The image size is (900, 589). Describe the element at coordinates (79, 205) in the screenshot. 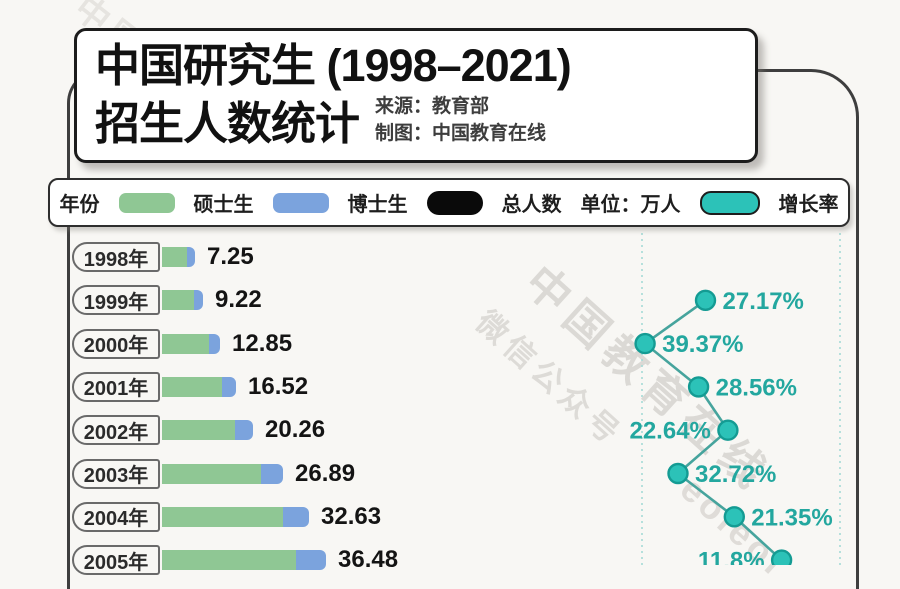

I see `legend-year-label: 年份` at that location.